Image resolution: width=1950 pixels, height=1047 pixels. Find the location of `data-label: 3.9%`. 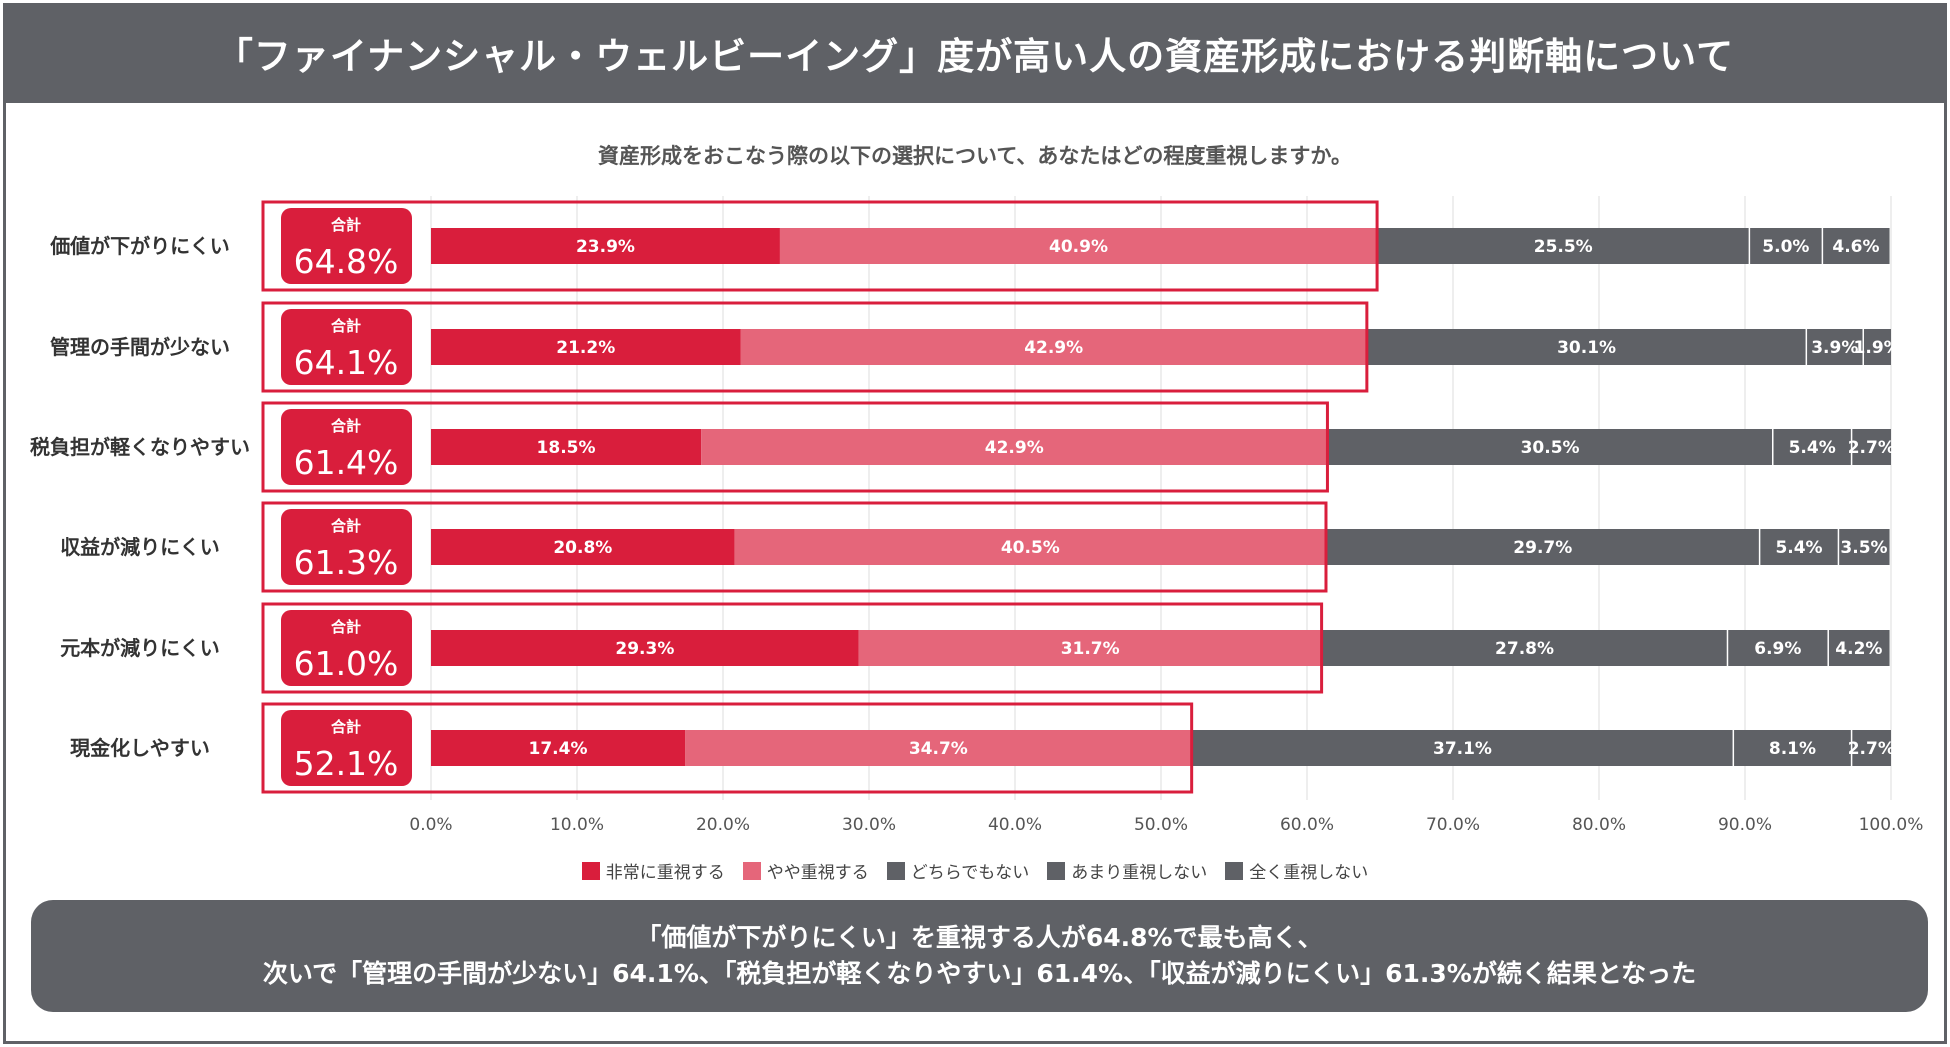

data-label: 3.9% is located at coordinates (1834, 348).